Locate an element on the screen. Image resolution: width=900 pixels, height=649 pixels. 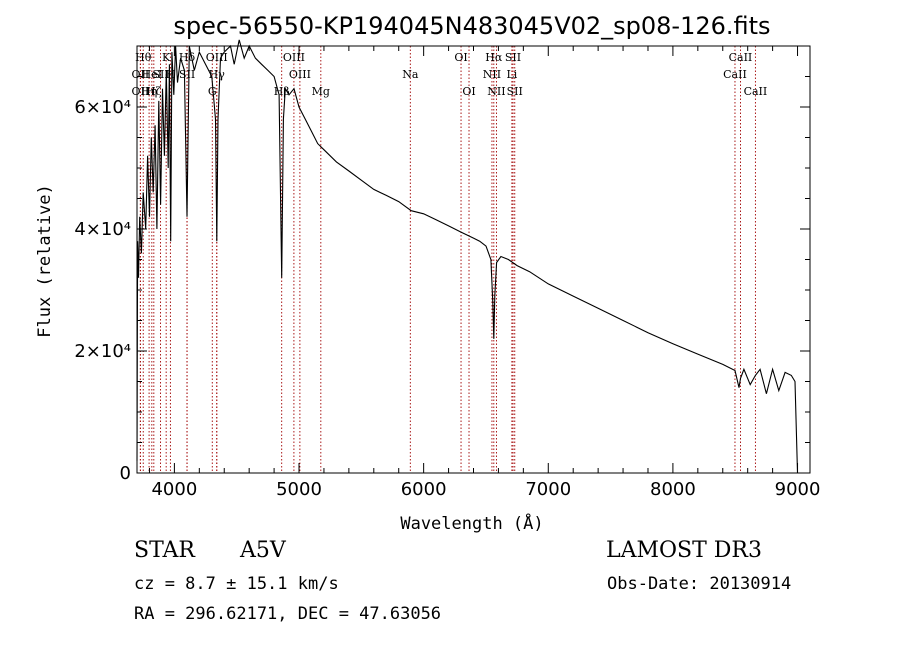
line-marker-label: Na is located at coordinates (410, 74).